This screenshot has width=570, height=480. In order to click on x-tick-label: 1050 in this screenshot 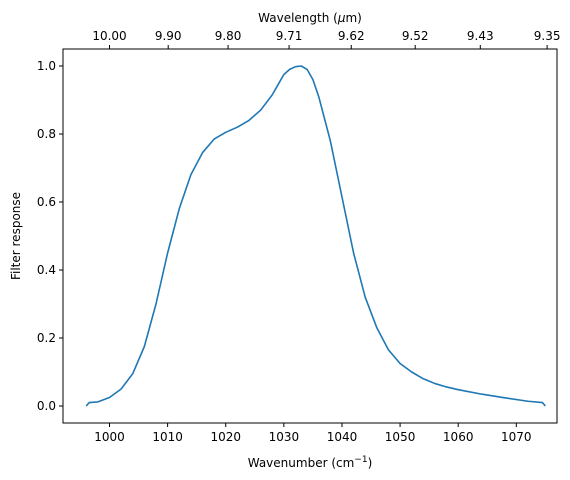, I will do `click(400, 437)`.